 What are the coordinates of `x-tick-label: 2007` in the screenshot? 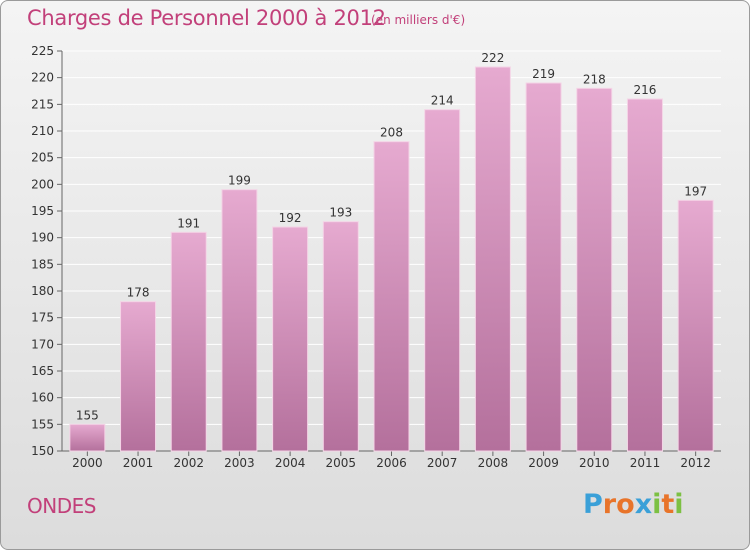 It's located at (442, 463).